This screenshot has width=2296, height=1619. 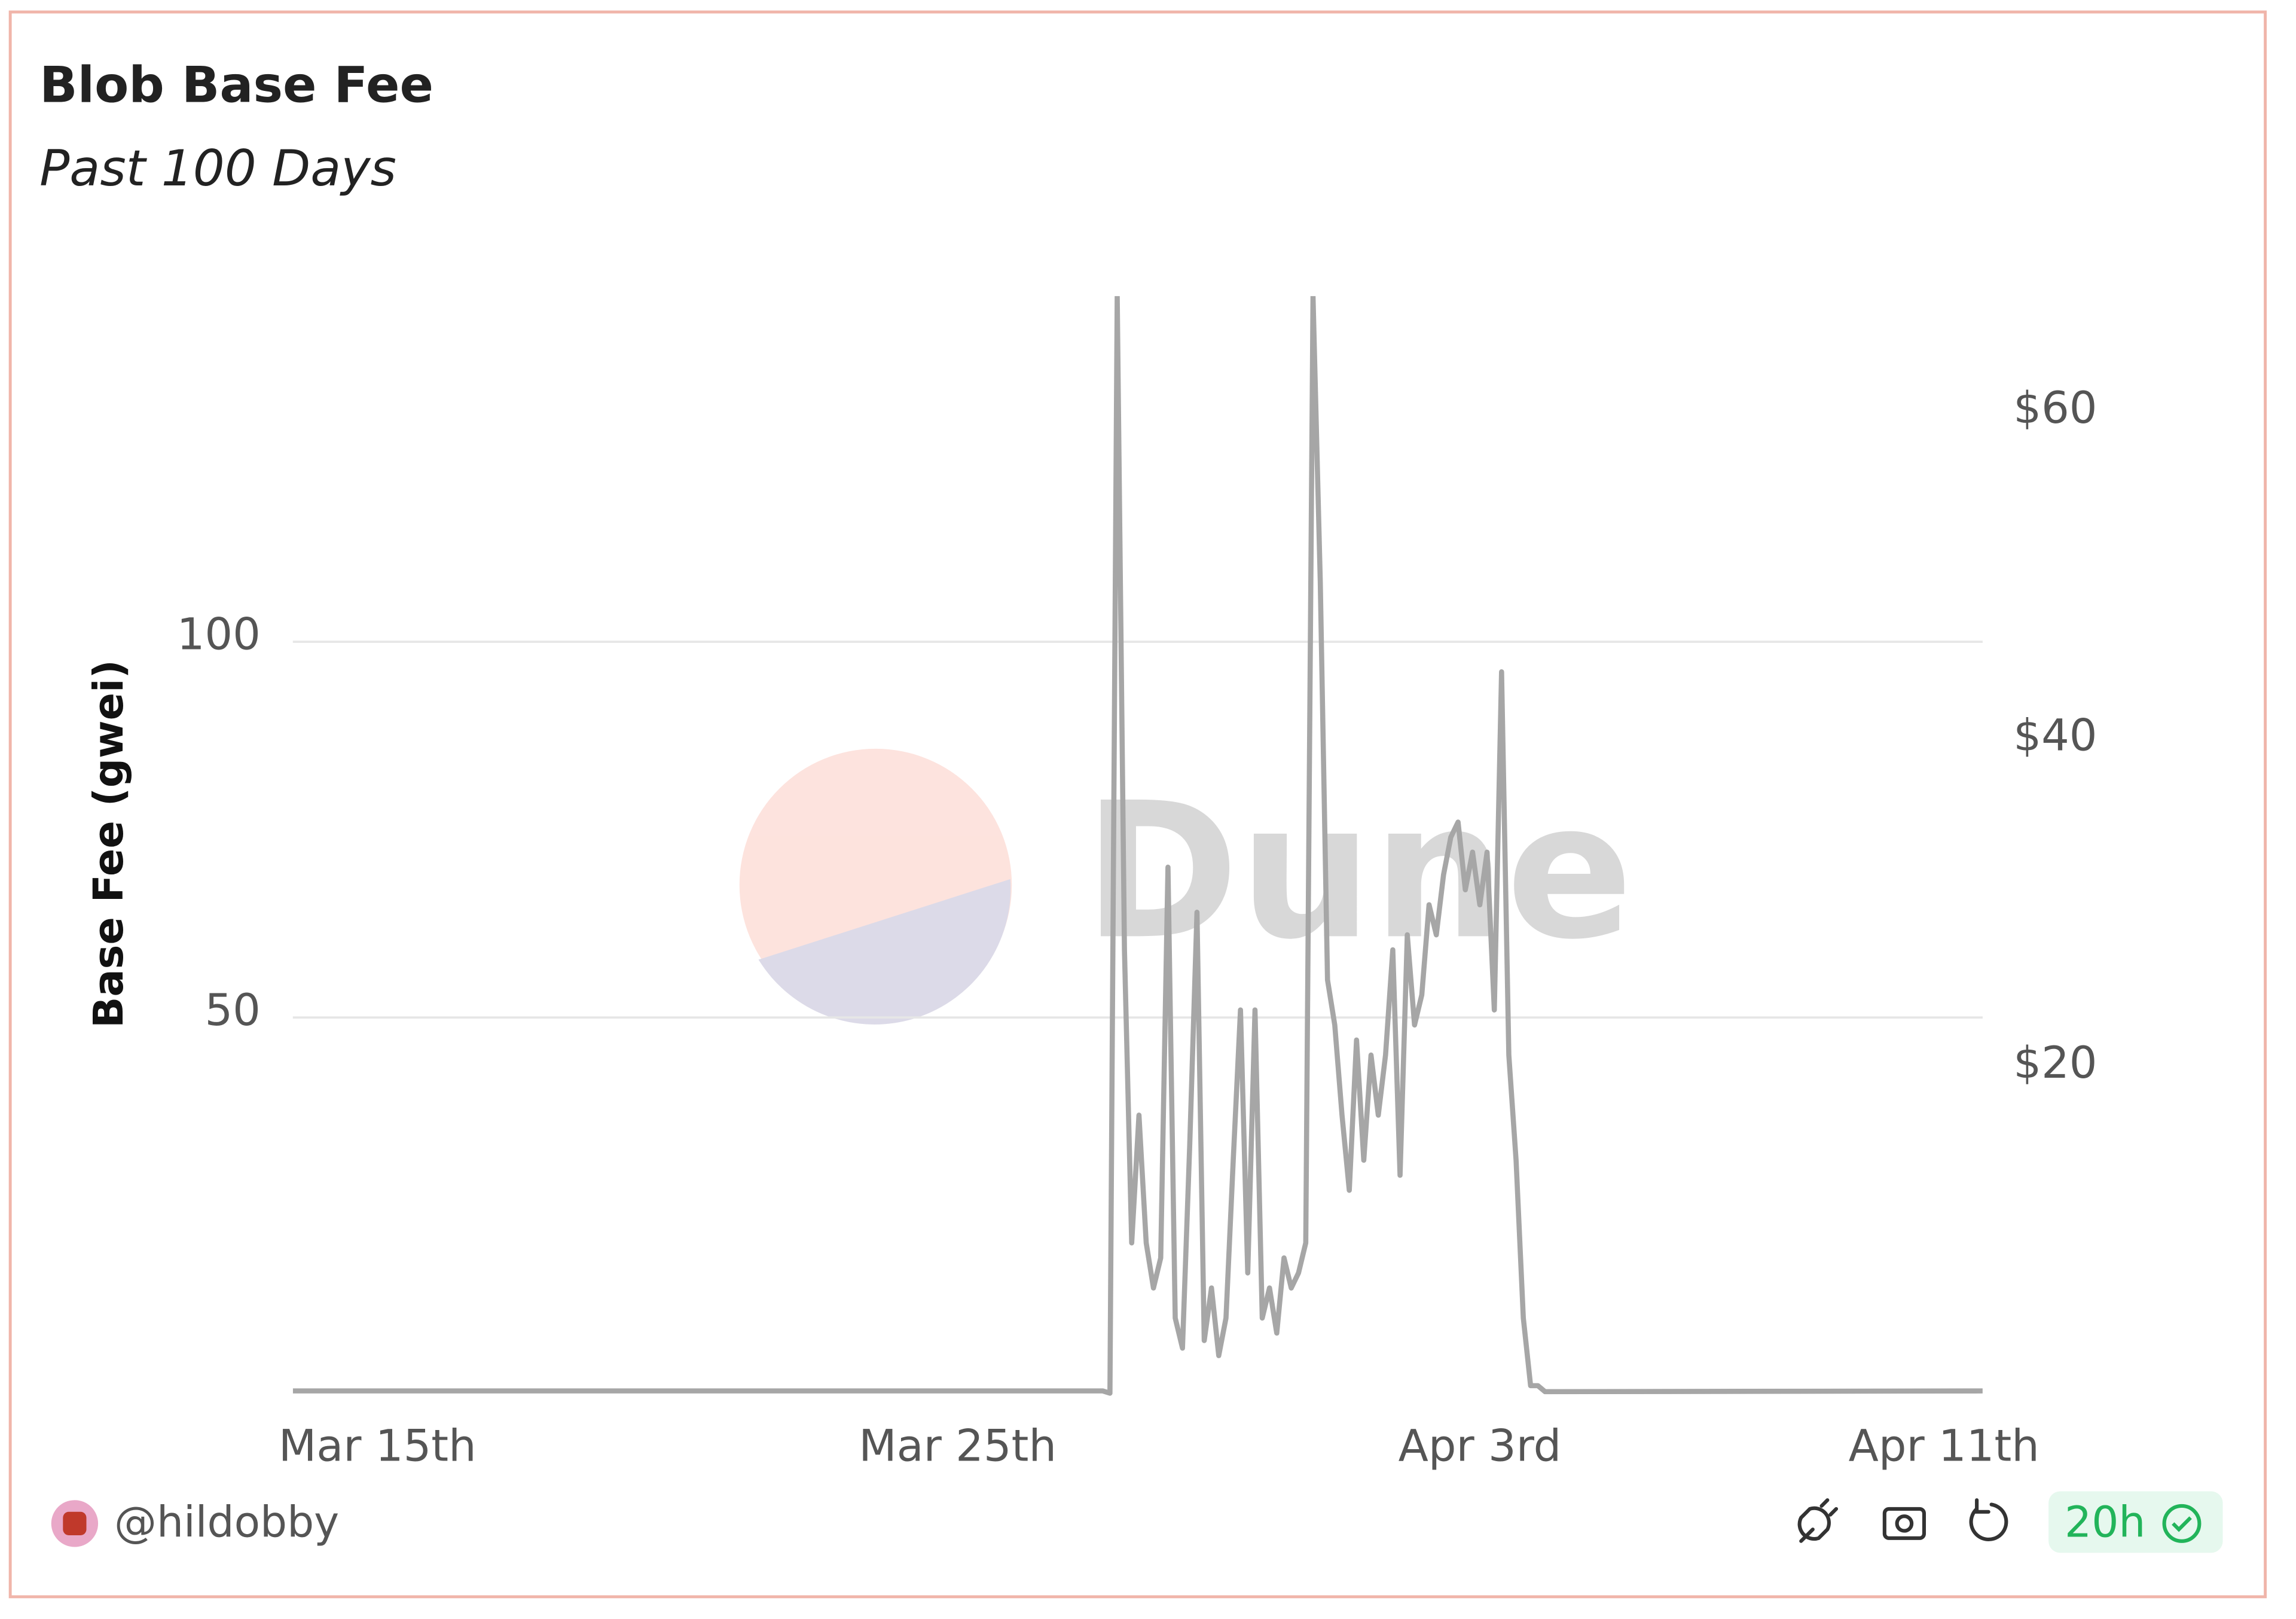 What do you see at coordinates (75, 1523) in the screenshot?
I see `avatar-figure` at bounding box center [75, 1523].